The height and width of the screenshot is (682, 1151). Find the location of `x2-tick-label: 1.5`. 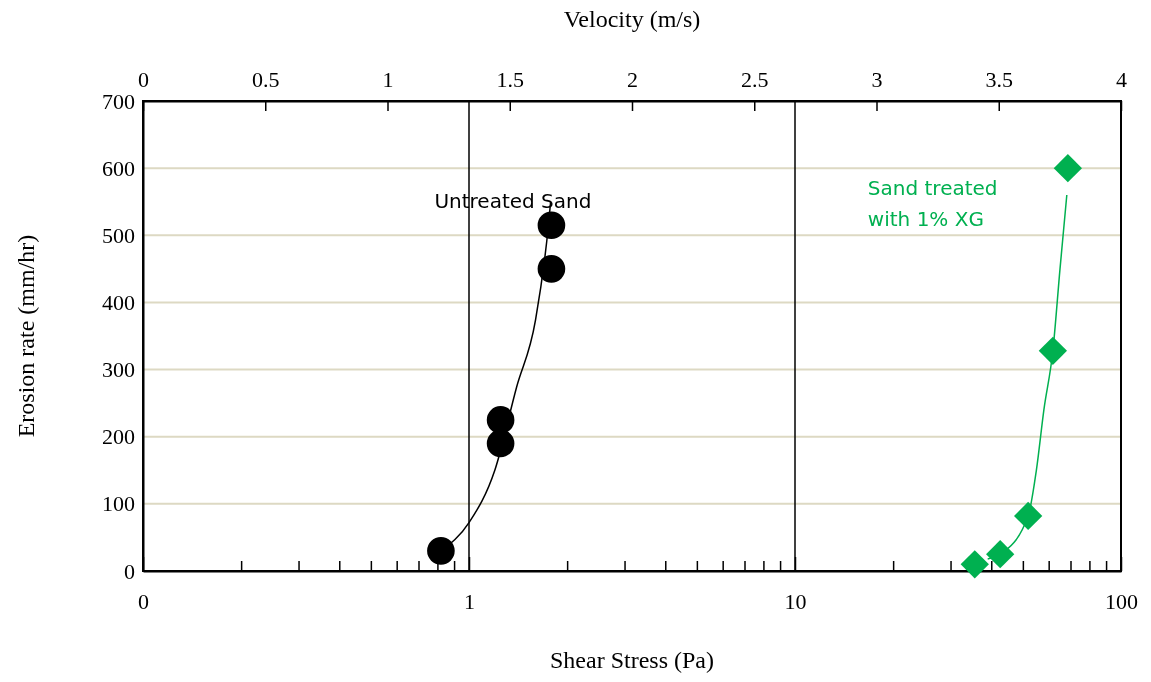

x2-tick-label: 1.5 is located at coordinates (510, 79).